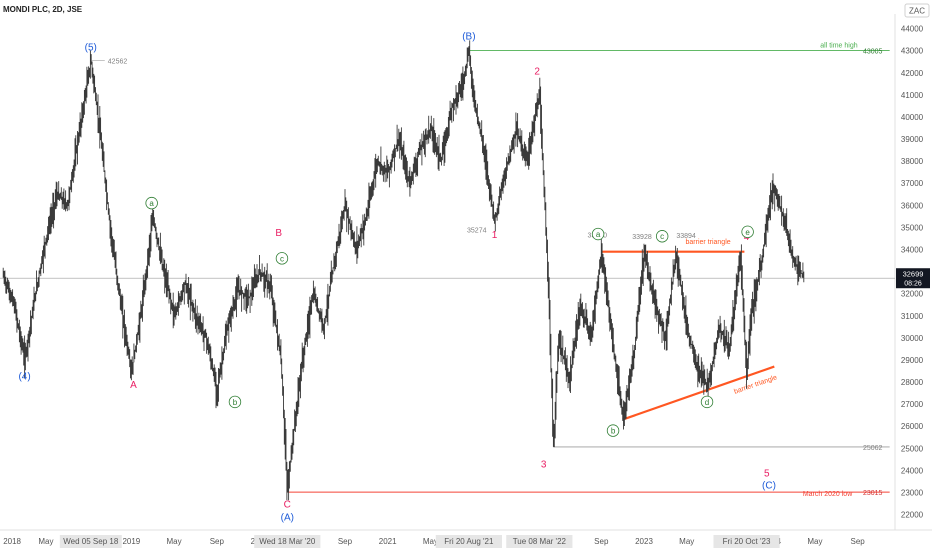  I want to click on wave-circle-label: e, so click(747, 232).